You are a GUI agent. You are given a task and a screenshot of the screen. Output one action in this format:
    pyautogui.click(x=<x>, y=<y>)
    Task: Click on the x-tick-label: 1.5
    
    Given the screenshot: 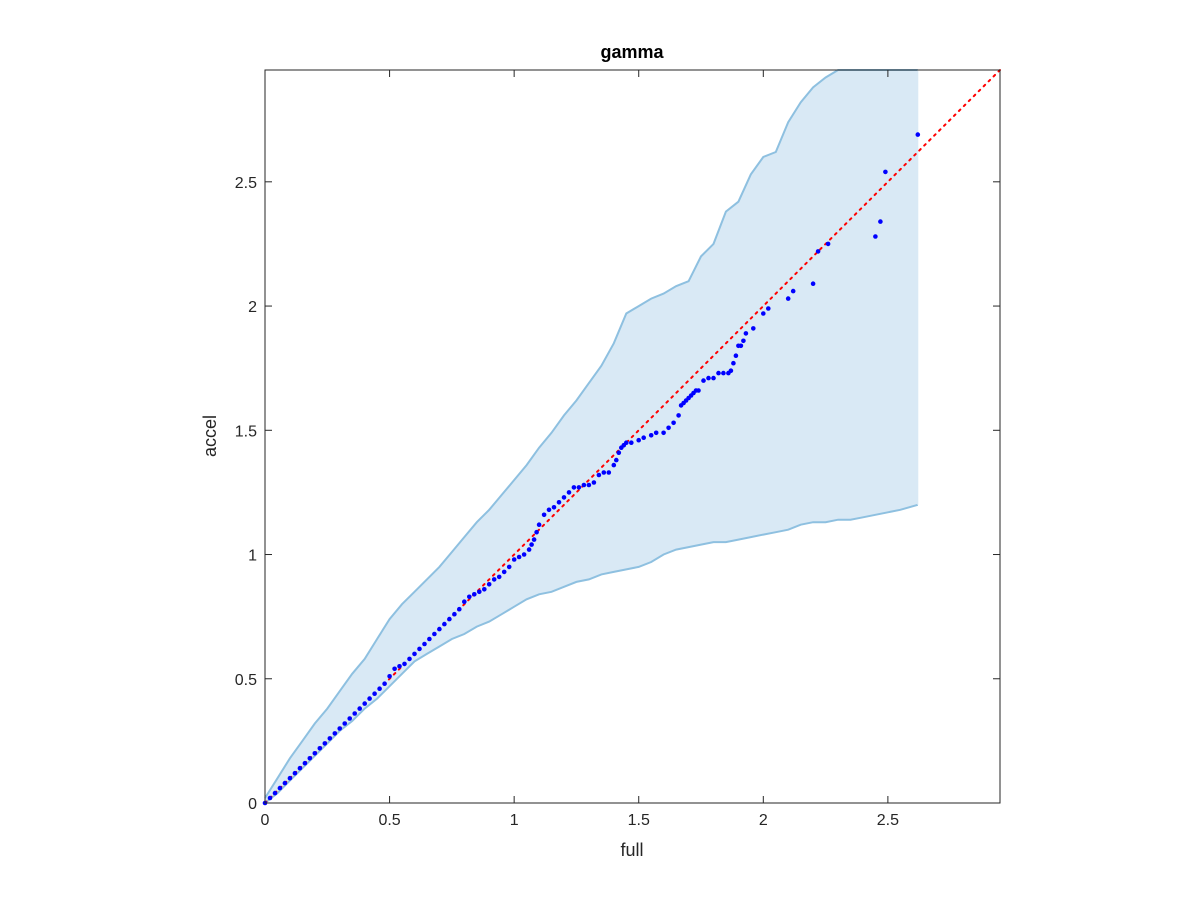 What is the action you would take?
    pyautogui.click(x=639, y=820)
    